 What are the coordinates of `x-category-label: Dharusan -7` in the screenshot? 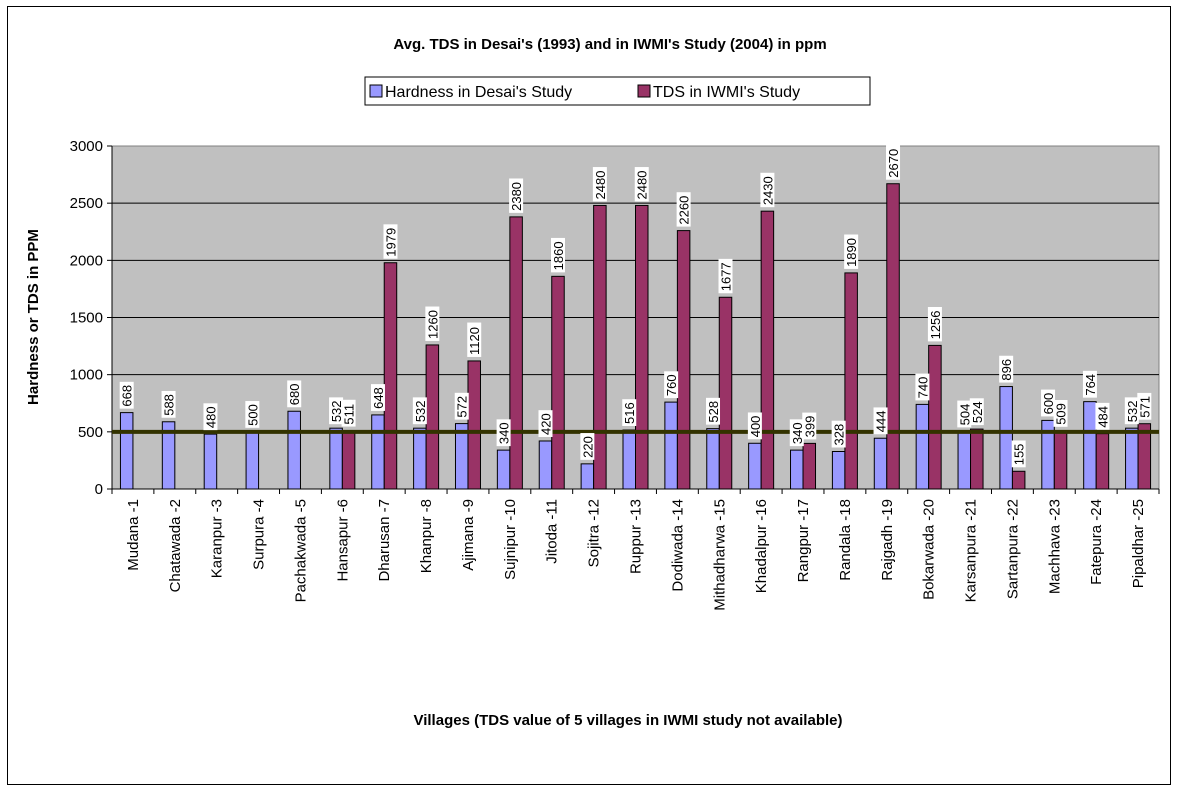 It's located at (384, 540).